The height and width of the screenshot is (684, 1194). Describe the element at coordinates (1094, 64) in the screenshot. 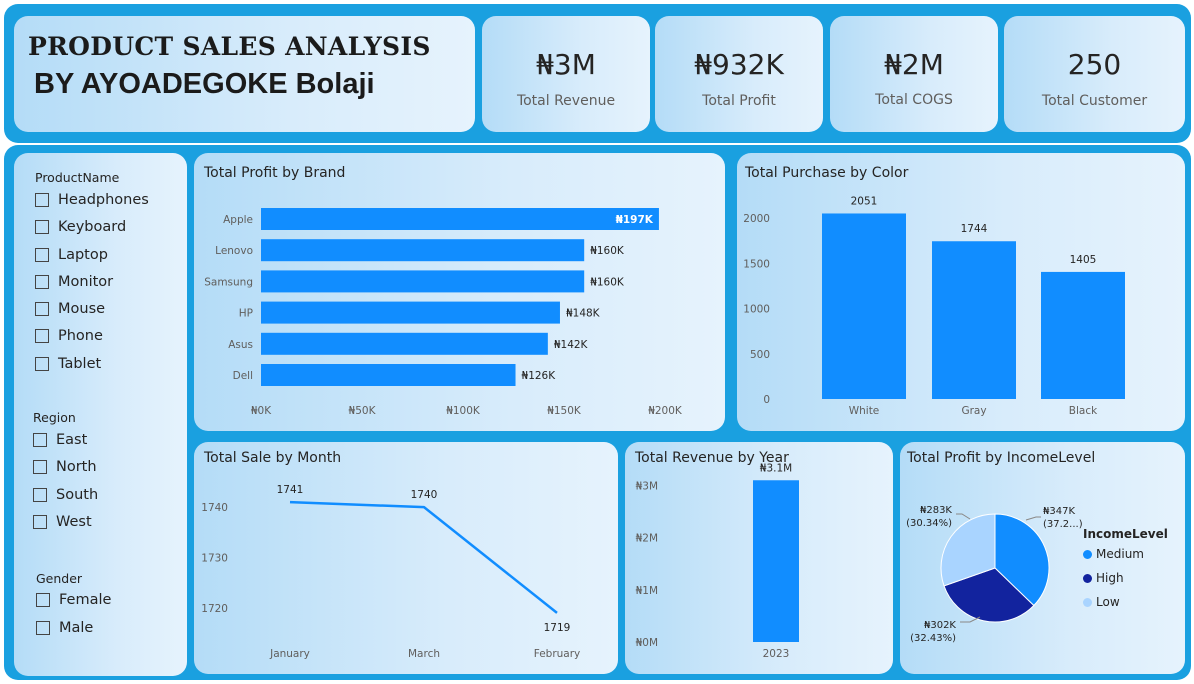

I see `kpi-value: 250` at that location.